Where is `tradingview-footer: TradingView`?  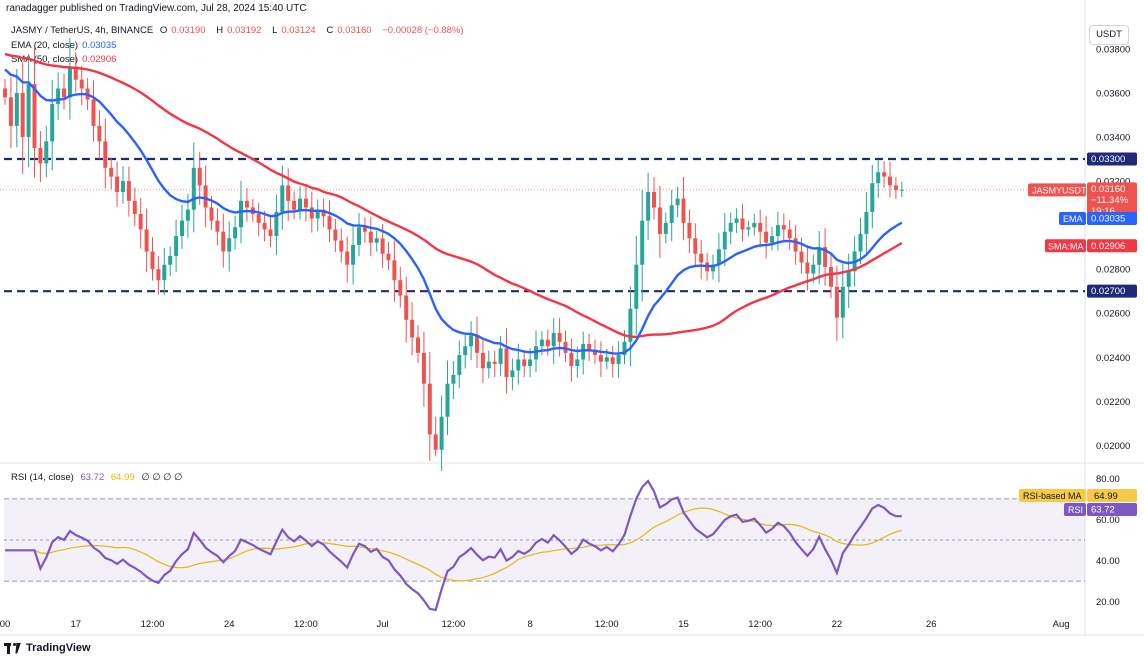
tradingview-footer: TradingView is located at coordinates (47, 648).